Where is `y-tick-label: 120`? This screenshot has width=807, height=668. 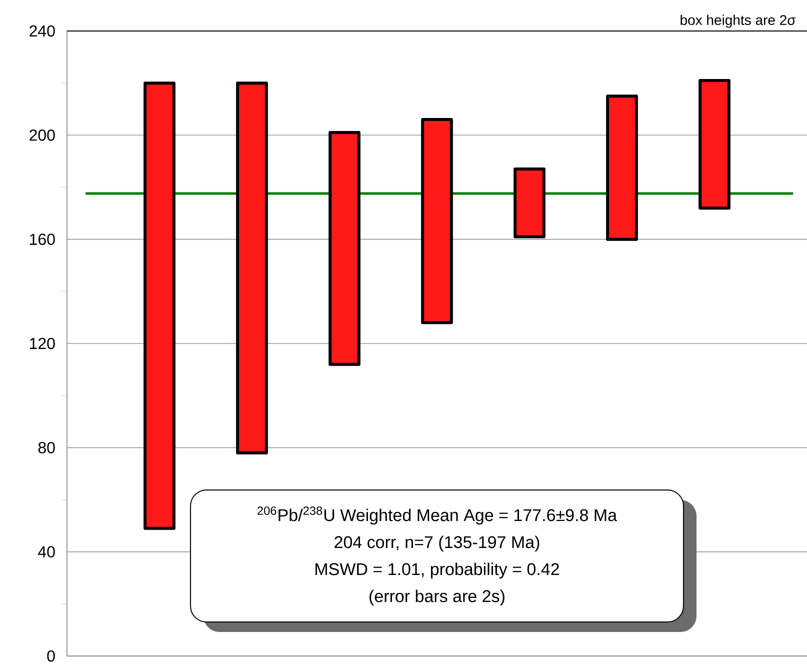 y-tick-label: 120 is located at coordinates (42, 344).